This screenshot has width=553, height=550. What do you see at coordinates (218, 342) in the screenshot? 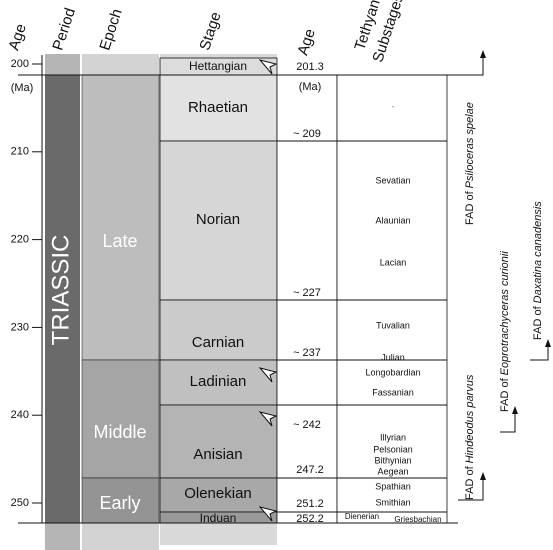
I see `stage-label: Carnian` at bounding box center [218, 342].